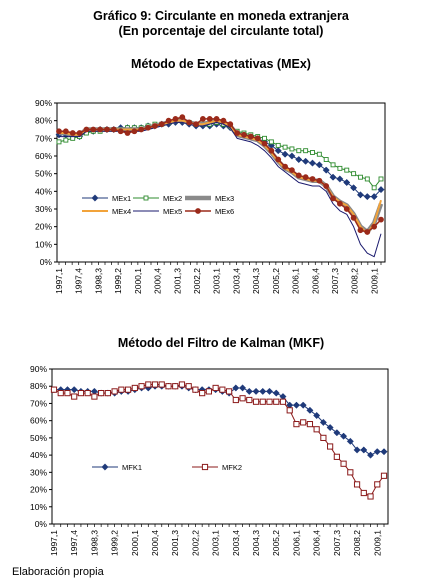  I want to click on legend-marker, so click(205, 467).